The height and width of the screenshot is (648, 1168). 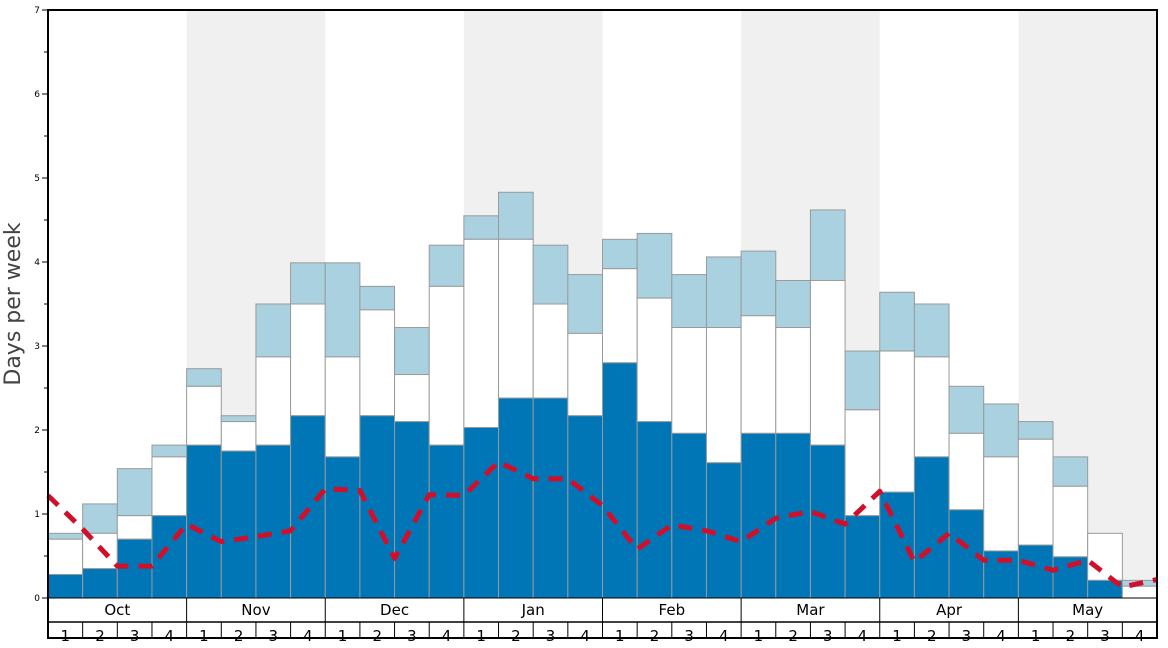 I want to click on y-tick-label: 6, so click(x=37, y=95).